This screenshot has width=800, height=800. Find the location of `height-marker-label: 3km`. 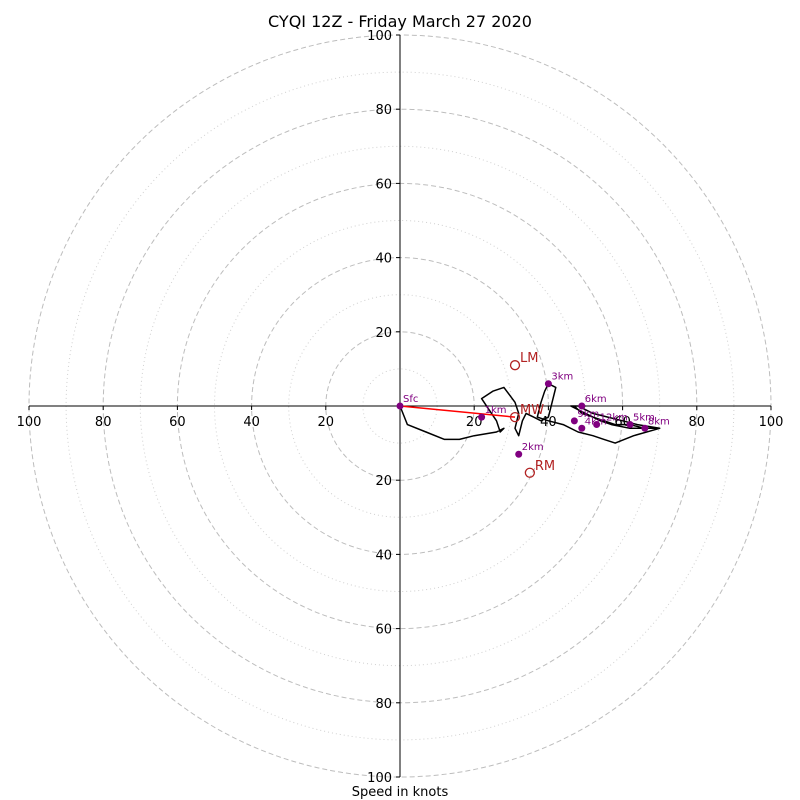

height-marker-label: 3km is located at coordinates (562, 377).